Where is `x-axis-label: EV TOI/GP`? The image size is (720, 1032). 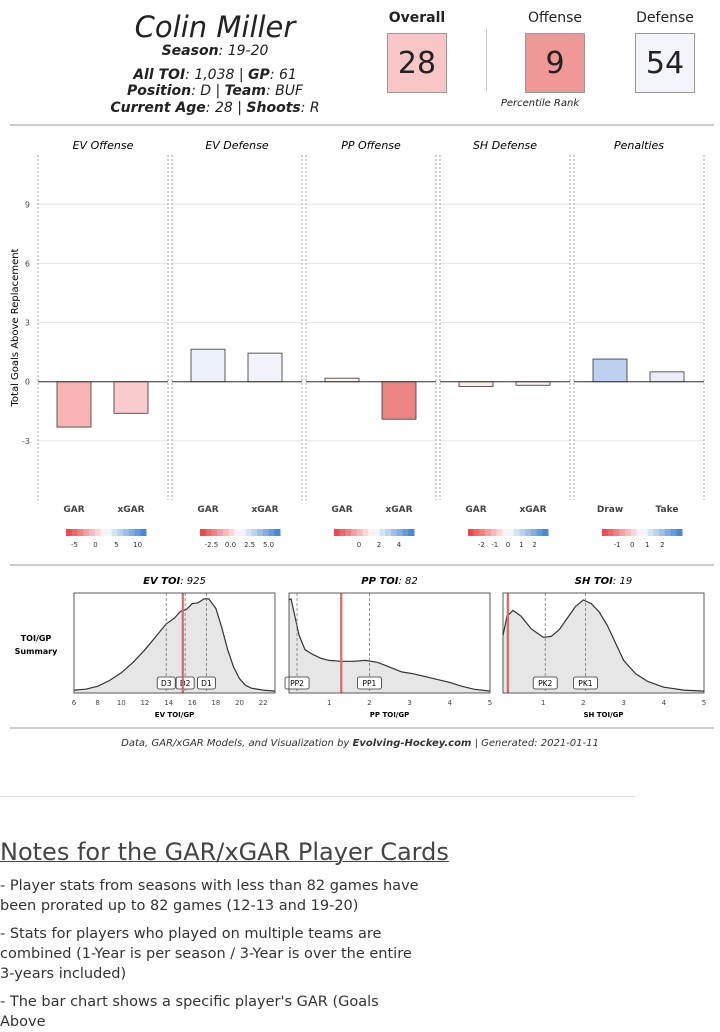 x-axis-label: EV TOI/GP is located at coordinates (174, 715).